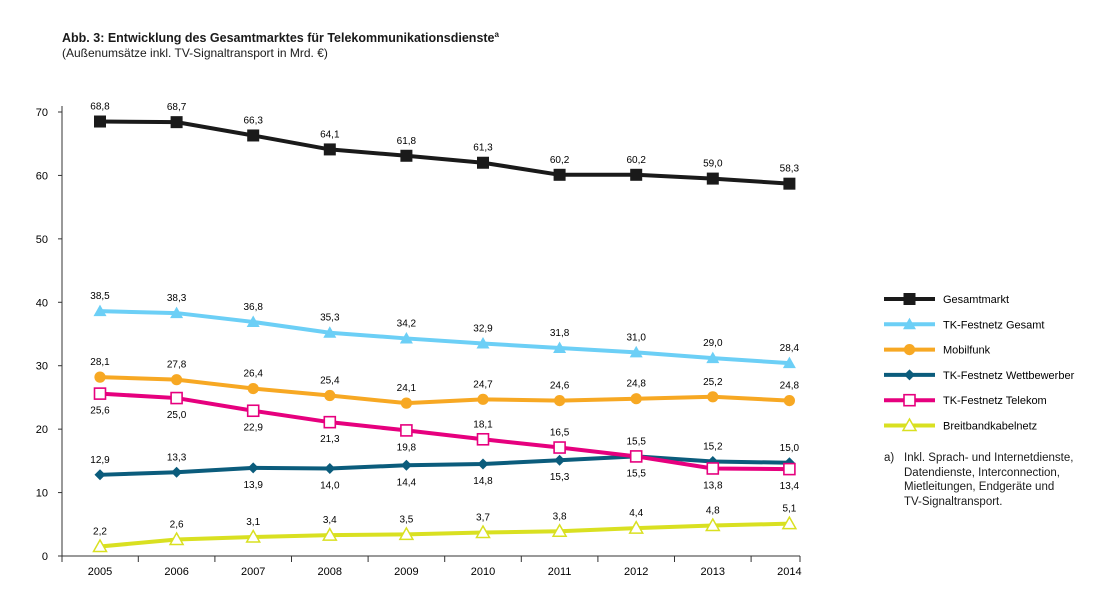  I want to click on data-label-tk-festnetz-telekom: 16,5, so click(560, 433).